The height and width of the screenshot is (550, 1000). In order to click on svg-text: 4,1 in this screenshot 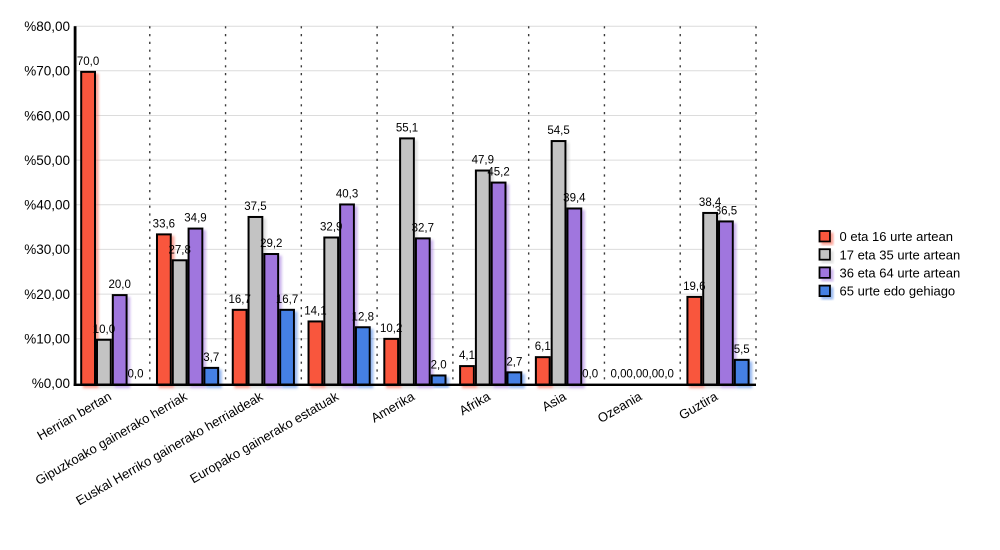, I will do `click(467, 356)`.